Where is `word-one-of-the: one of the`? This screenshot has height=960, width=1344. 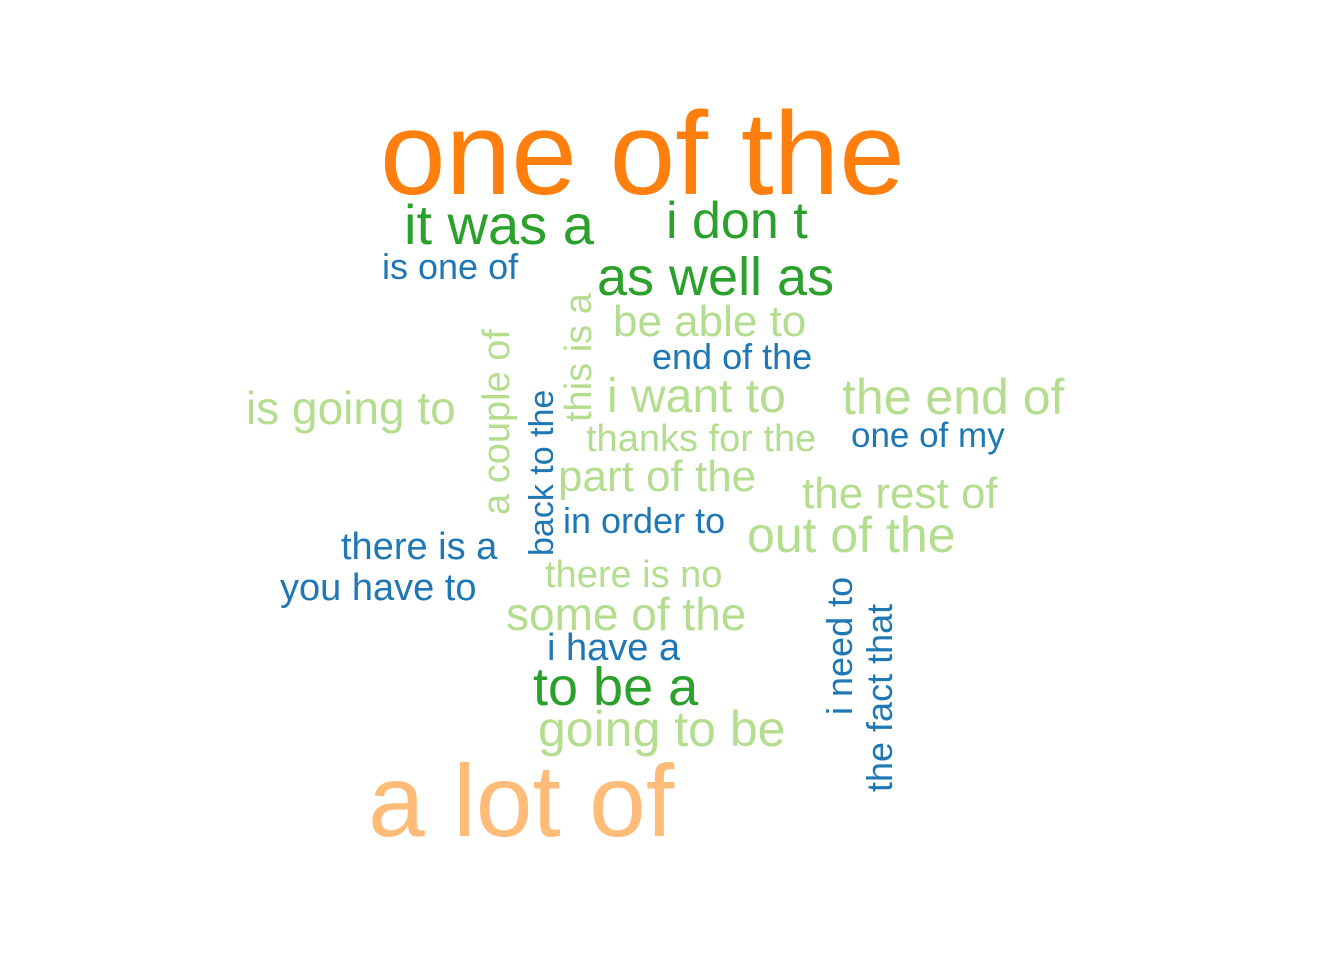 word-one-of-the: one of the is located at coordinates (642, 154).